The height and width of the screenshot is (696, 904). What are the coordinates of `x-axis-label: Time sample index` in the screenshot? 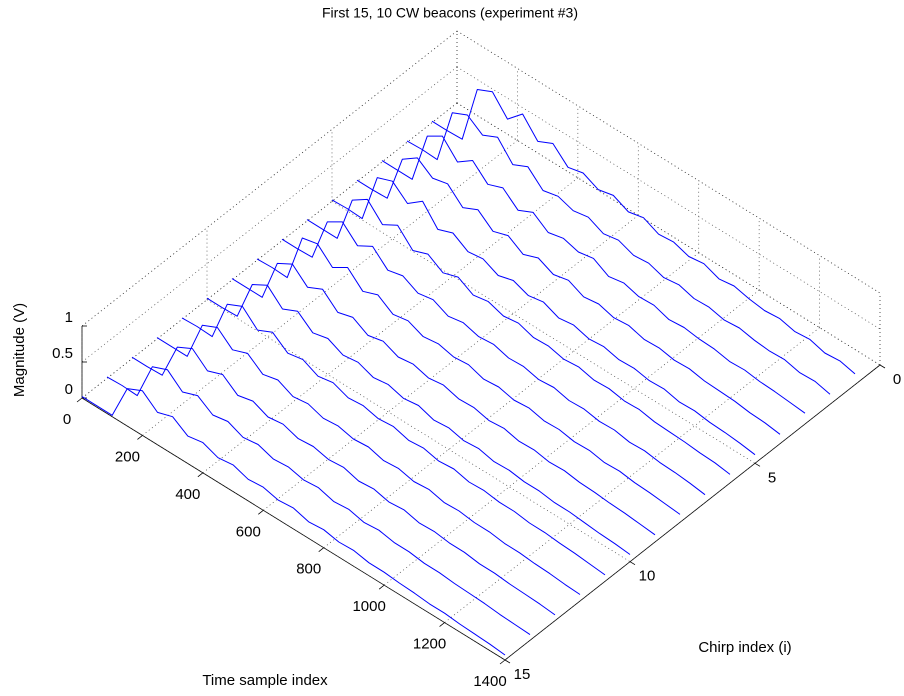 It's located at (265, 680).